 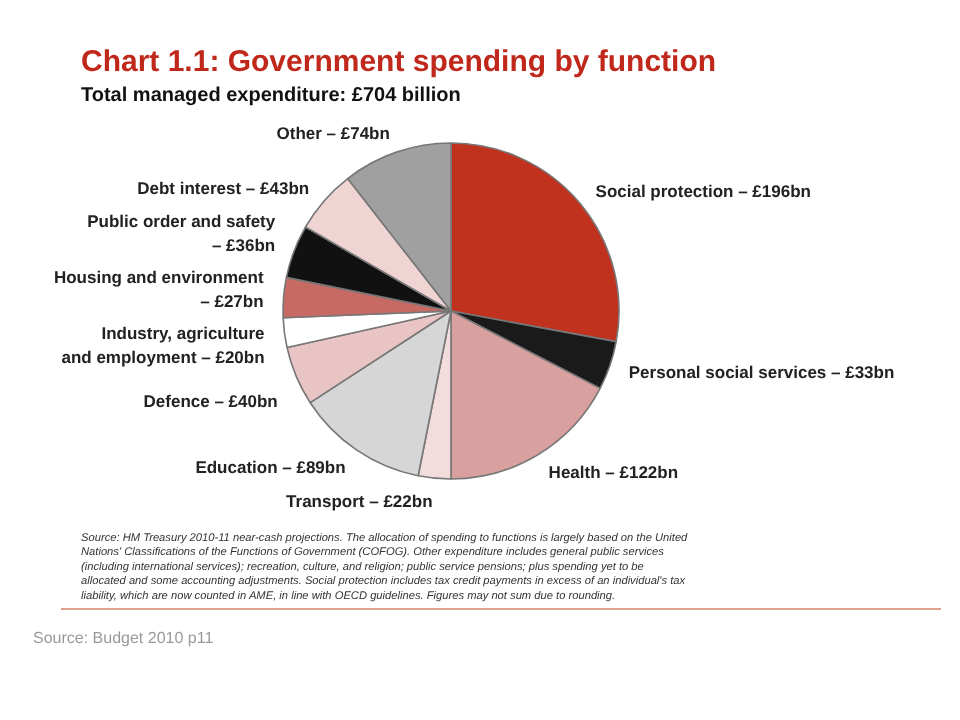 What do you see at coordinates (271, 96) in the screenshot?
I see `chart-subtitle: Total managed expenditure: £704 billion` at bounding box center [271, 96].